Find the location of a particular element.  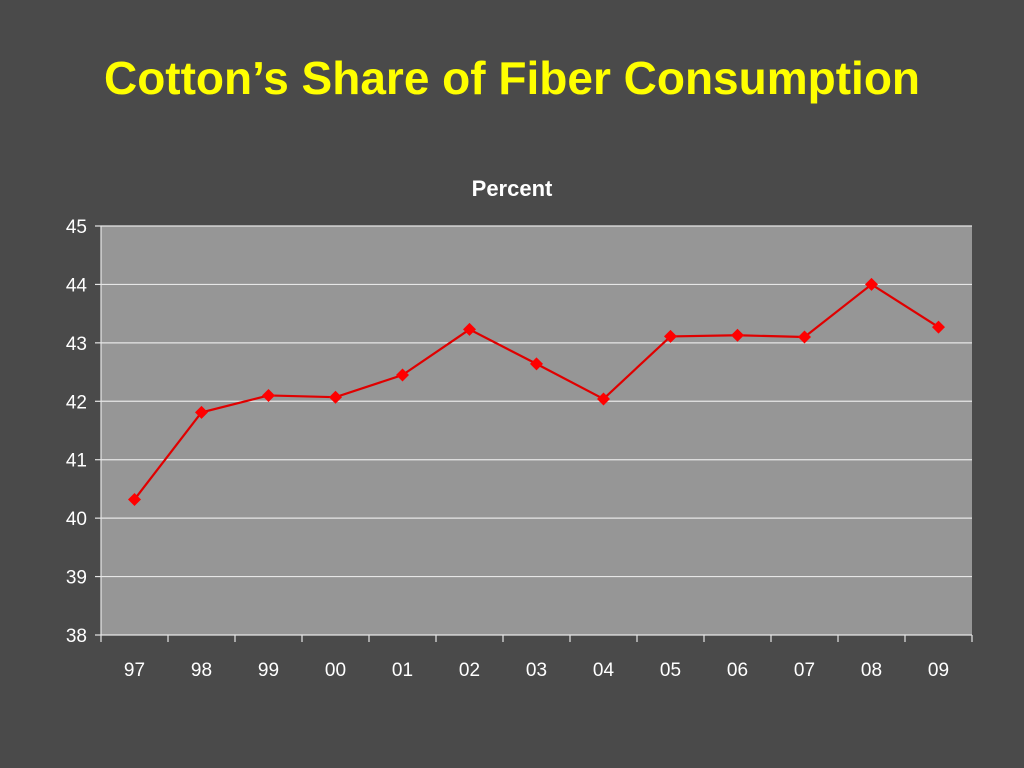

y-tick-label: 44 is located at coordinates (77, 285).